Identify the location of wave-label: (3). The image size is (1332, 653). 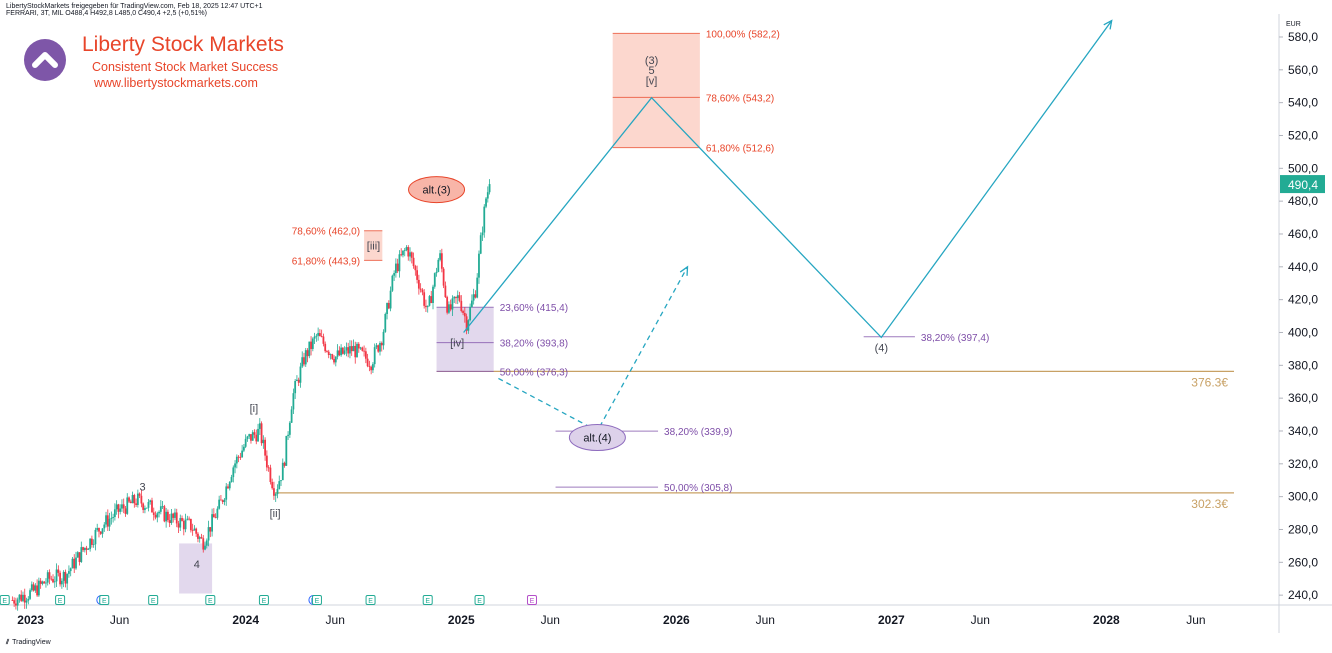
(651, 61).